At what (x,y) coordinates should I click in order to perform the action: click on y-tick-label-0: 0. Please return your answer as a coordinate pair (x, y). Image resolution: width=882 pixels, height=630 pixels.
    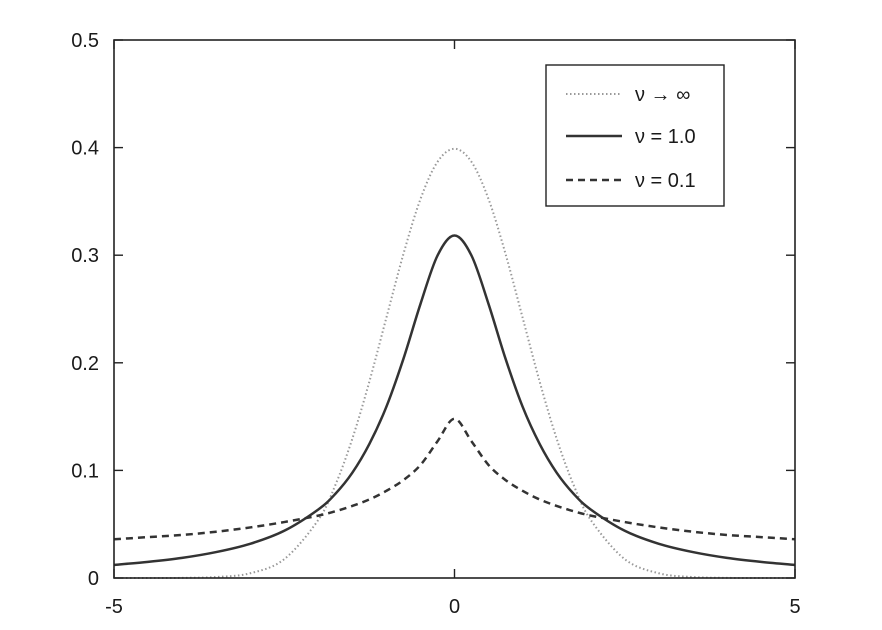
    Looking at the image, I should click on (93, 579).